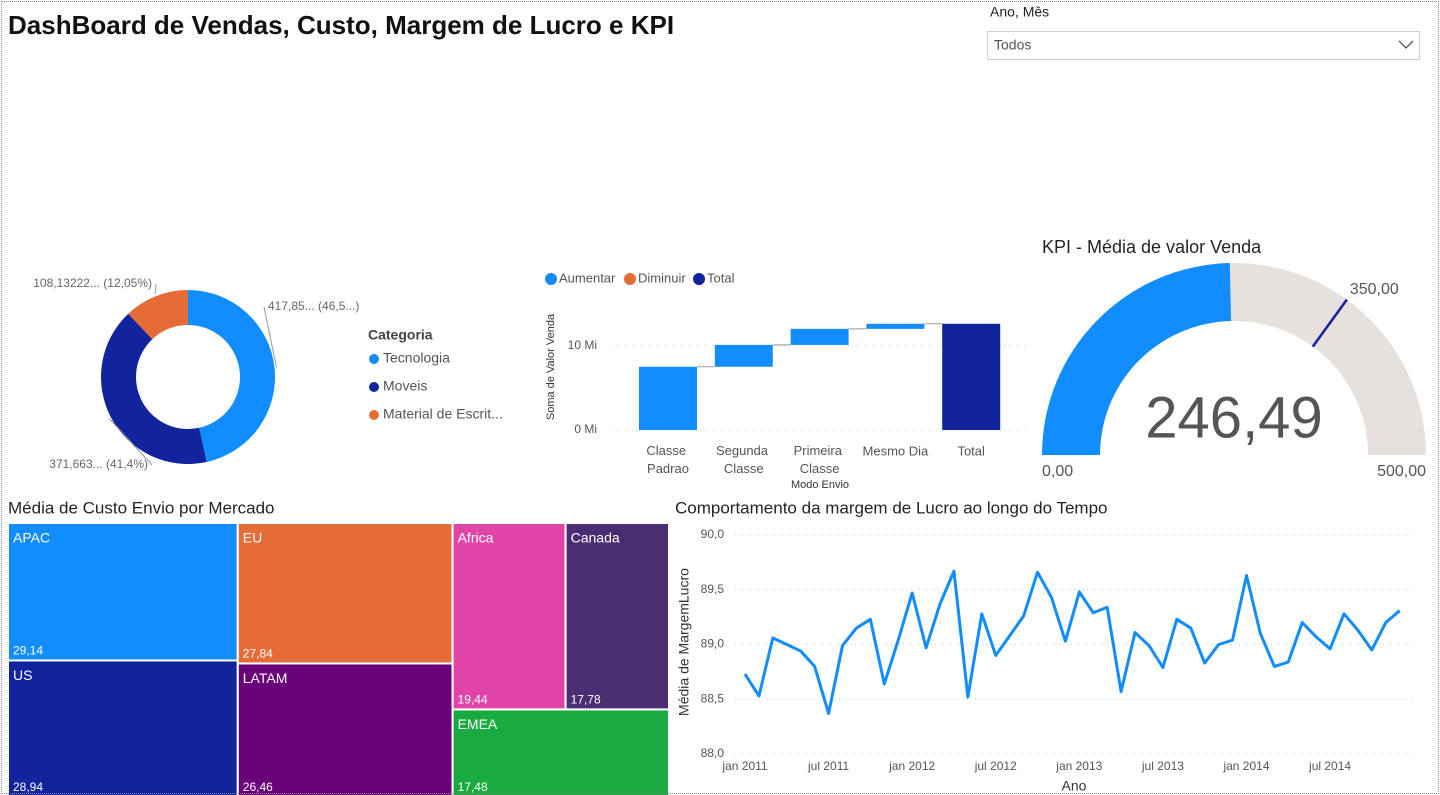 The image size is (1440, 795). Describe the element at coordinates (1245, 766) in the screenshot. I see `x-tick-label: jan 2014` at that location.